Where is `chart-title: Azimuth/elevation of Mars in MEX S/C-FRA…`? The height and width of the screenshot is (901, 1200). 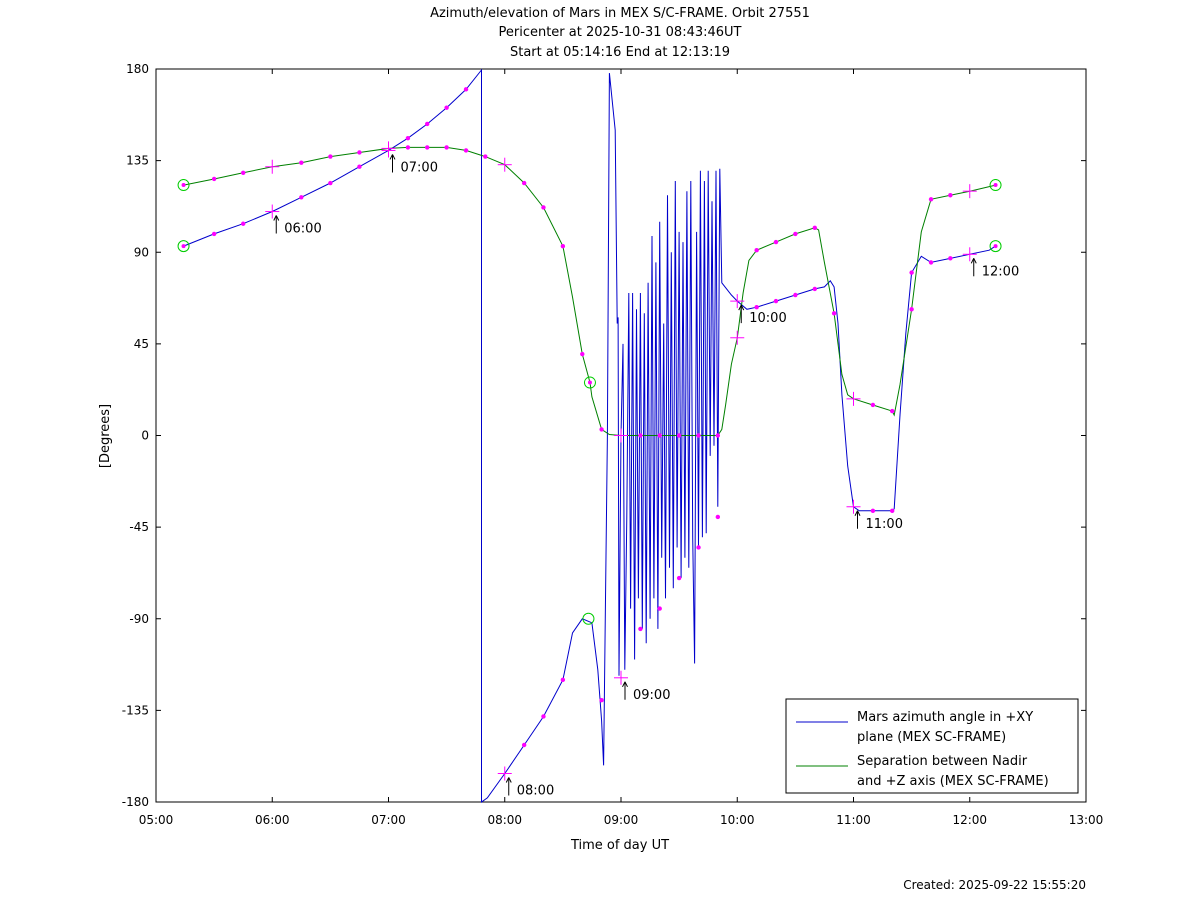
chart-title: Azimuth/elevation of Mars in MEX S/C-FRA… is located at coordinates (620, 33).